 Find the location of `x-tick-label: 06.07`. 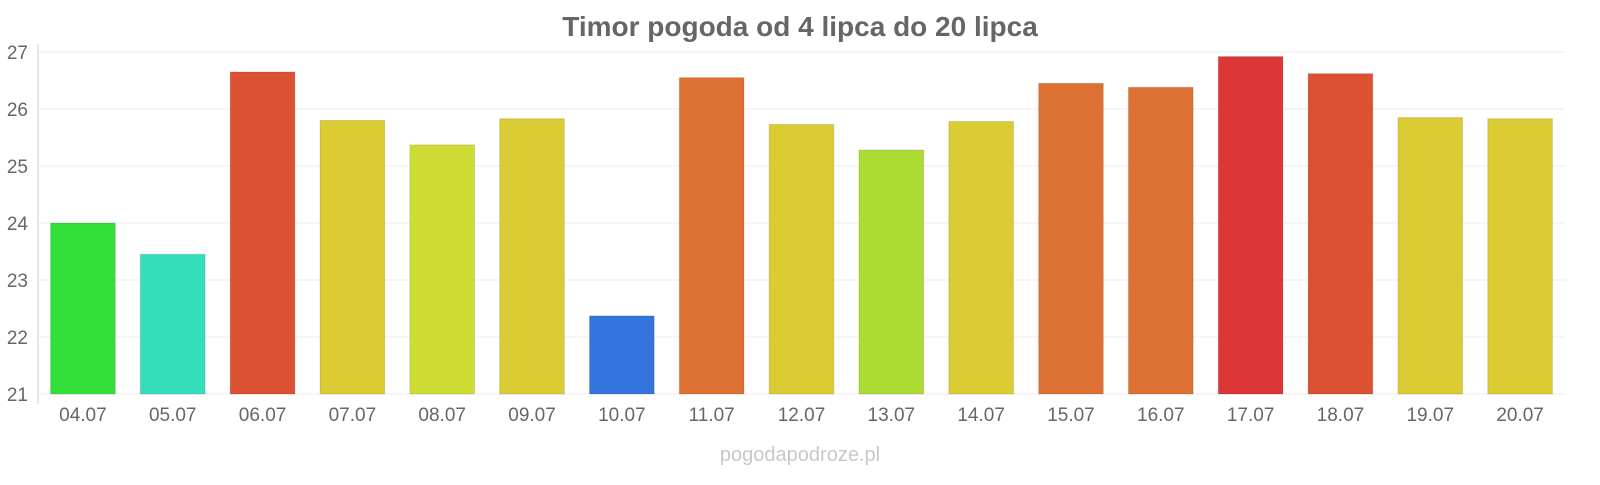

x-tick-label: 06.07 is located at coordinates (263, 415).